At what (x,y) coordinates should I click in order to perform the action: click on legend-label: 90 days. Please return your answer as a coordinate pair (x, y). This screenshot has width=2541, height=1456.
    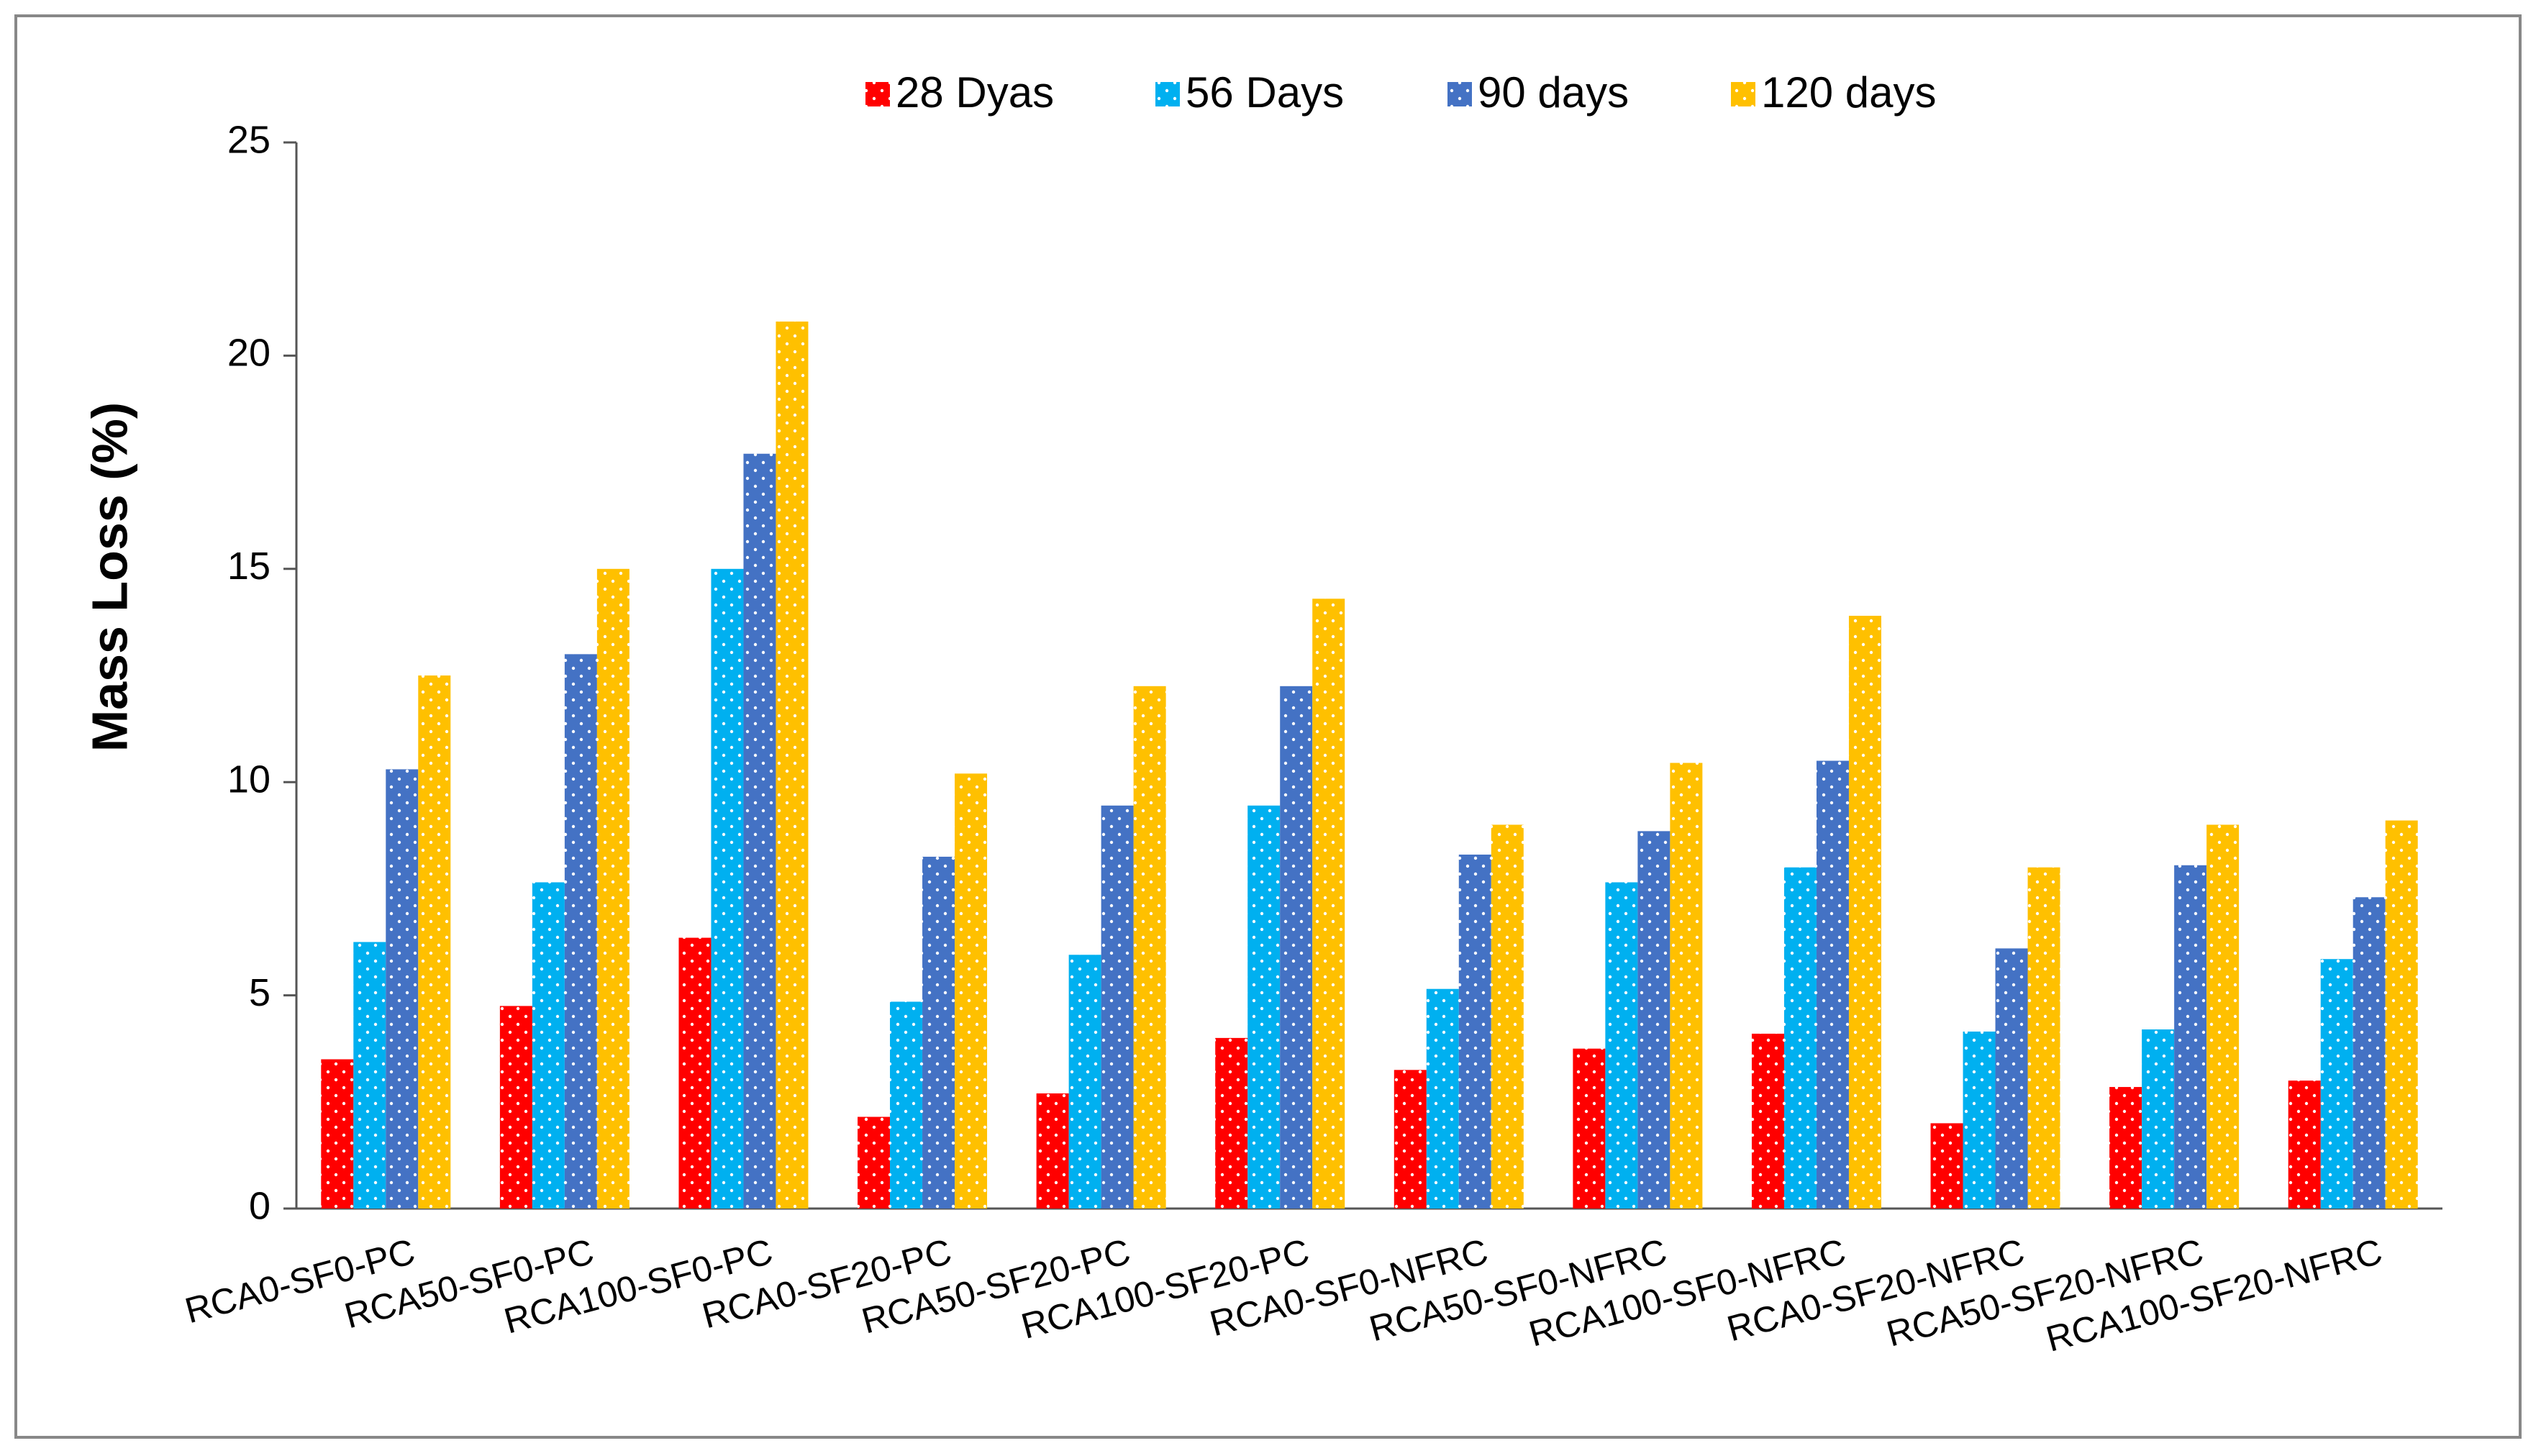
    Looking at the image, I should click on (1554, 92).